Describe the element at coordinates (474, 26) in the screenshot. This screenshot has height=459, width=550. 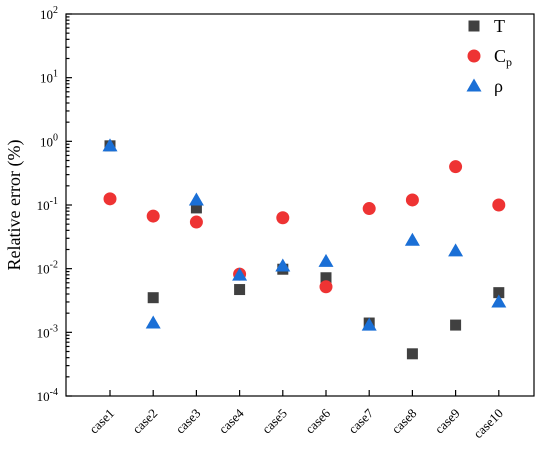
I see `legend-marker-square` at that location.